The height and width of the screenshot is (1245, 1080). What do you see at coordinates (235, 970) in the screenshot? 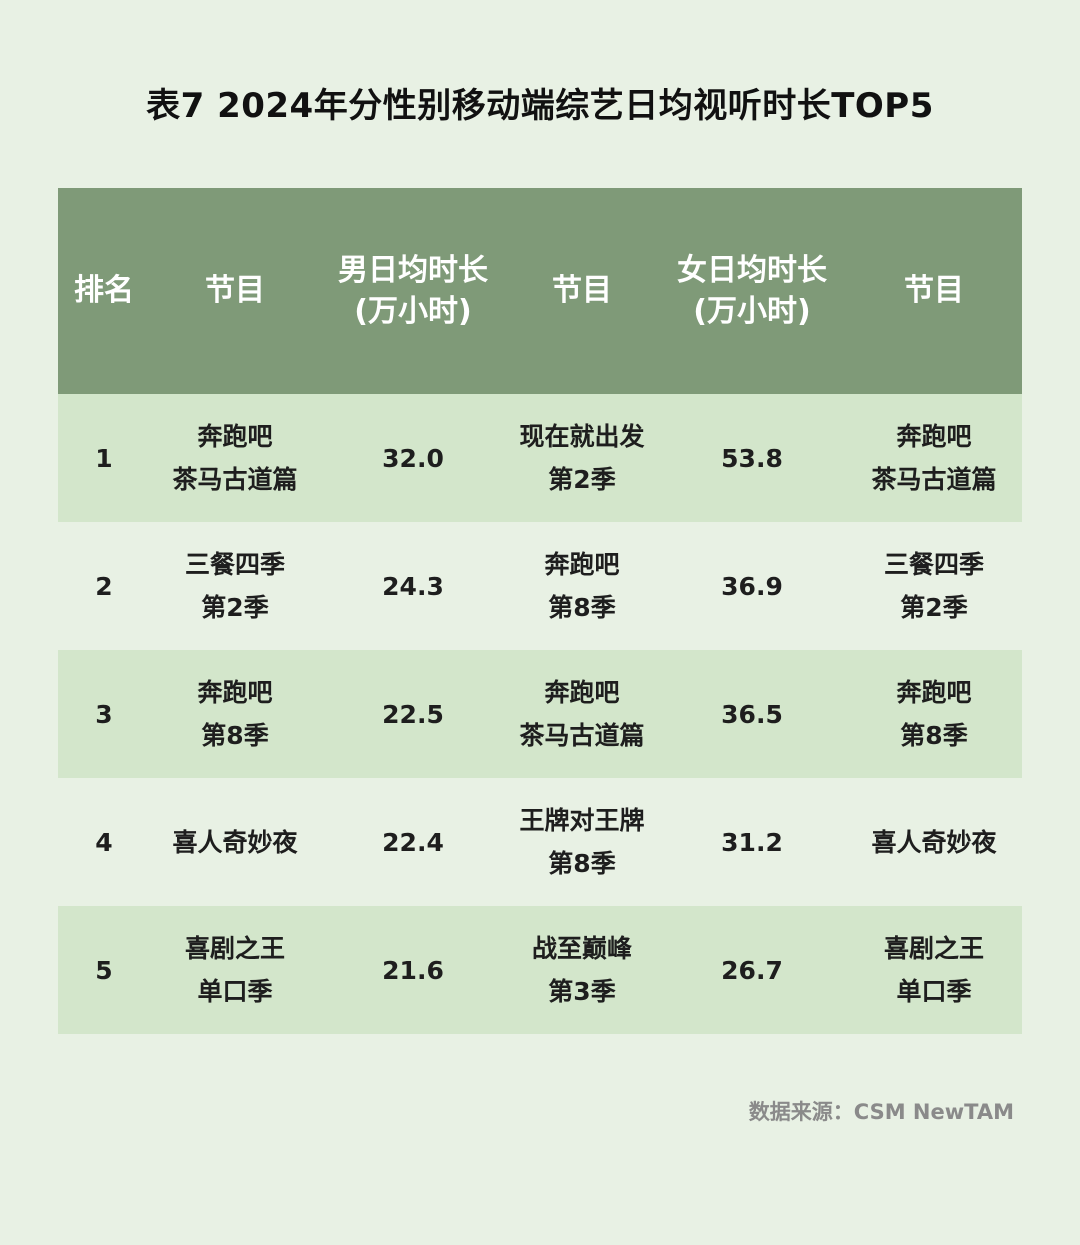
I see `male-program-cell: 喜剧之王 单口季` at bounding box center [235, 970].